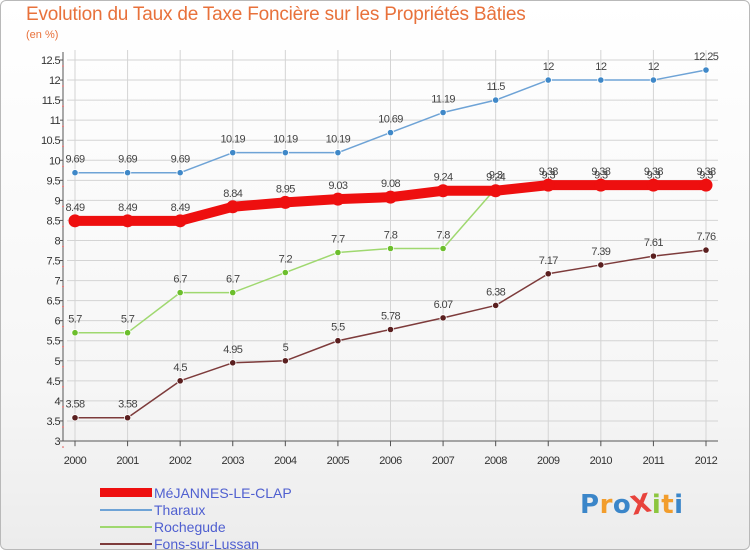 Image resolution: width=750 pixels, height=552 pixels. I want to click on data-label-0: 10.69, so click(390, 120).